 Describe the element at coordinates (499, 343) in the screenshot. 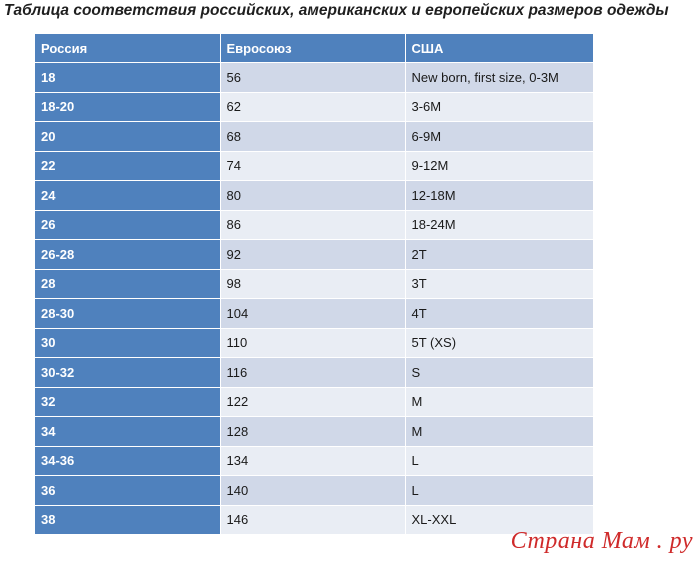

I see `cell-usa: 5T (XS)` at that location.